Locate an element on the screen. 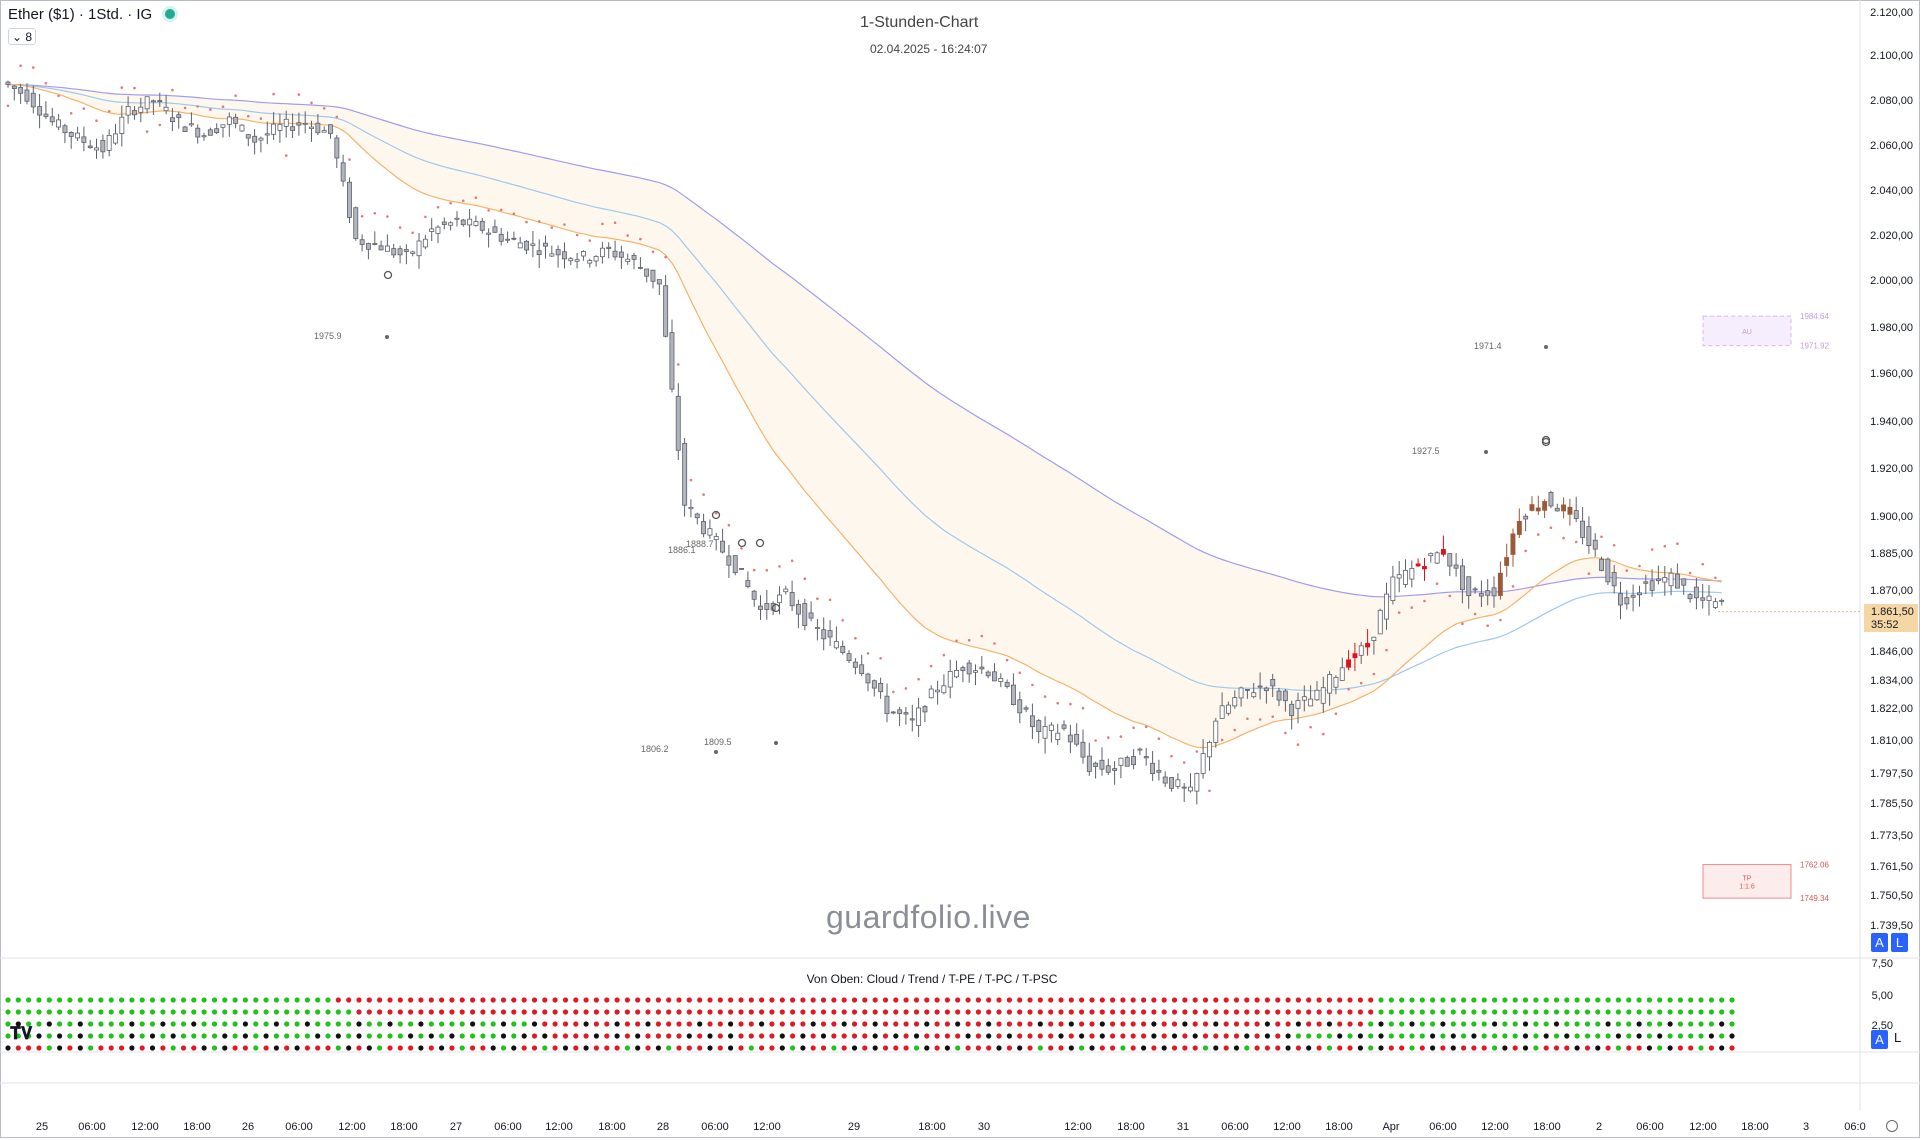 This screenshot has height=1140, width=1922. time-axis-label: Apr is located at coordinates (1390, 1127).